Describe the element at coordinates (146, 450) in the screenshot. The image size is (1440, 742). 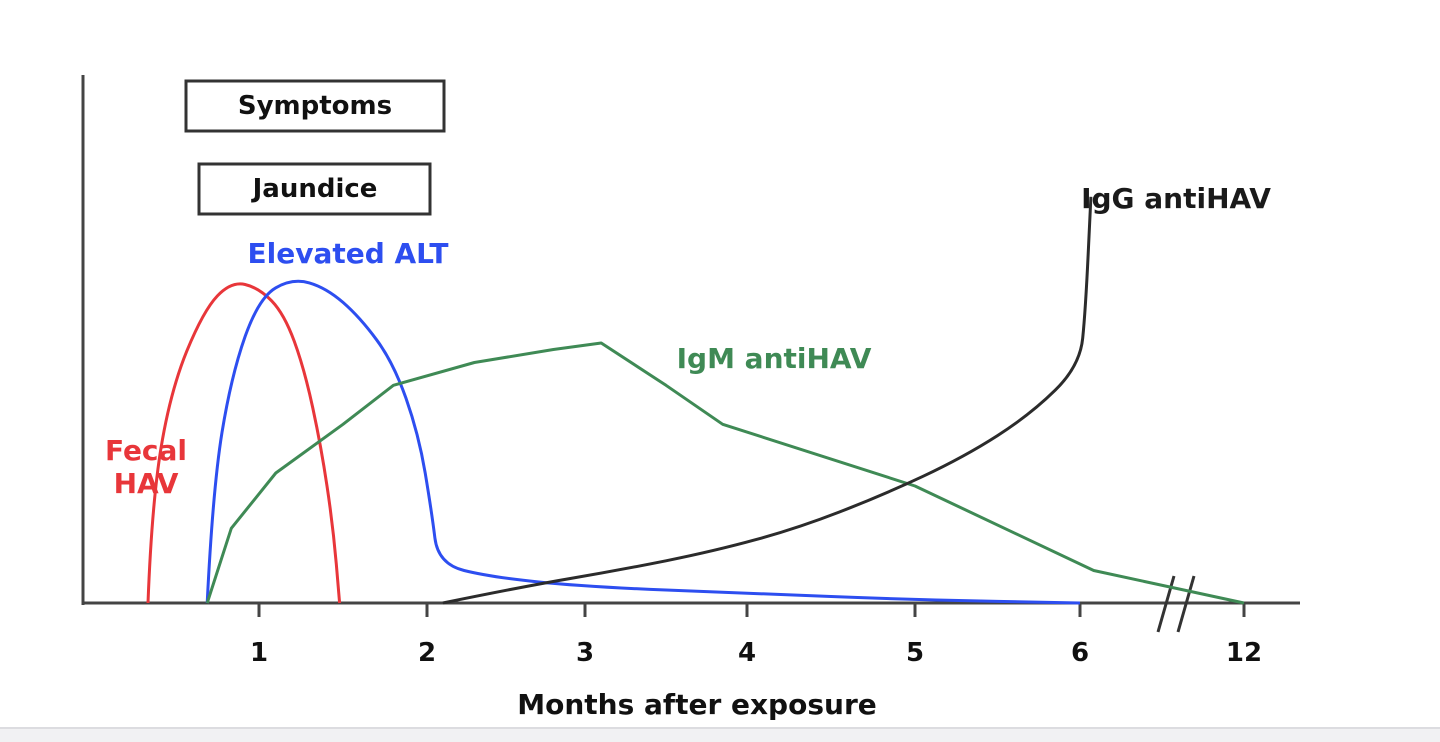
I see `fecal-hav-label-line-1: Fecal` at that location.